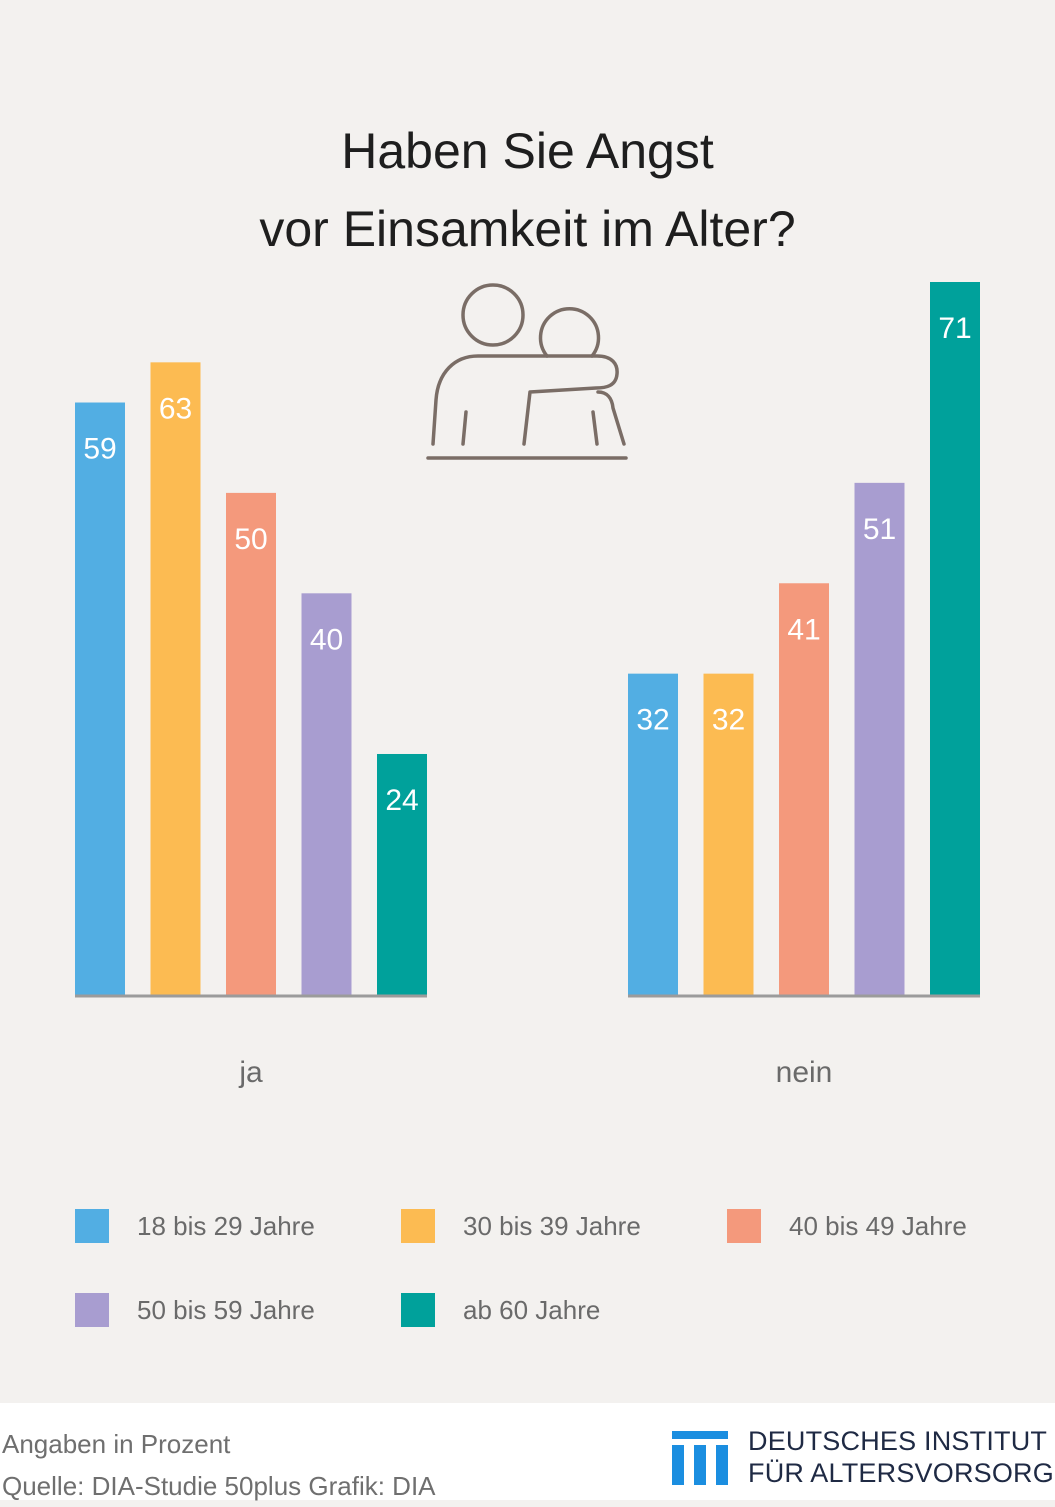 The width and height of the screenshot is (1055, 1507). What do you see at coordinates (99, 449) in the screenshot?
I see `data-label-ja-1: 59` at bounding box center [99, 449].